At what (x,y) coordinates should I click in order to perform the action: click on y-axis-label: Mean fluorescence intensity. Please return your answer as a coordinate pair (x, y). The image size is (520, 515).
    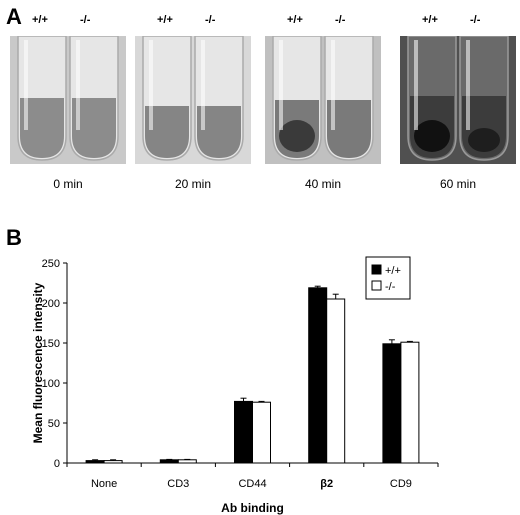
    Looking at the image, I should click on (38, 362).